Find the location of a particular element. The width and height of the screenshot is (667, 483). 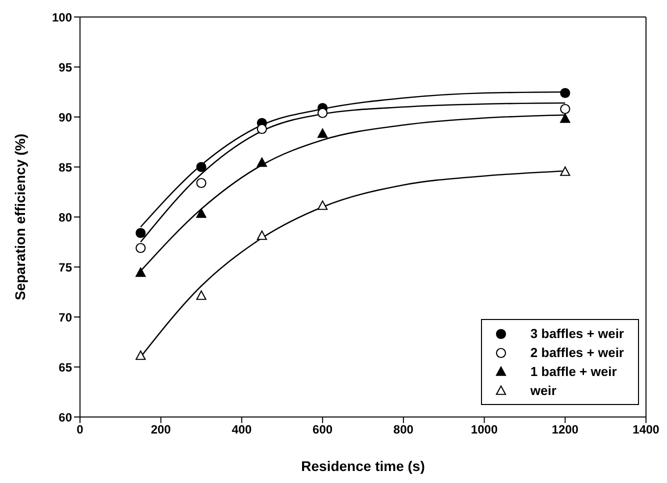

y-axis-title: Separation efficiency (%) is located at coordinates (20, 217).